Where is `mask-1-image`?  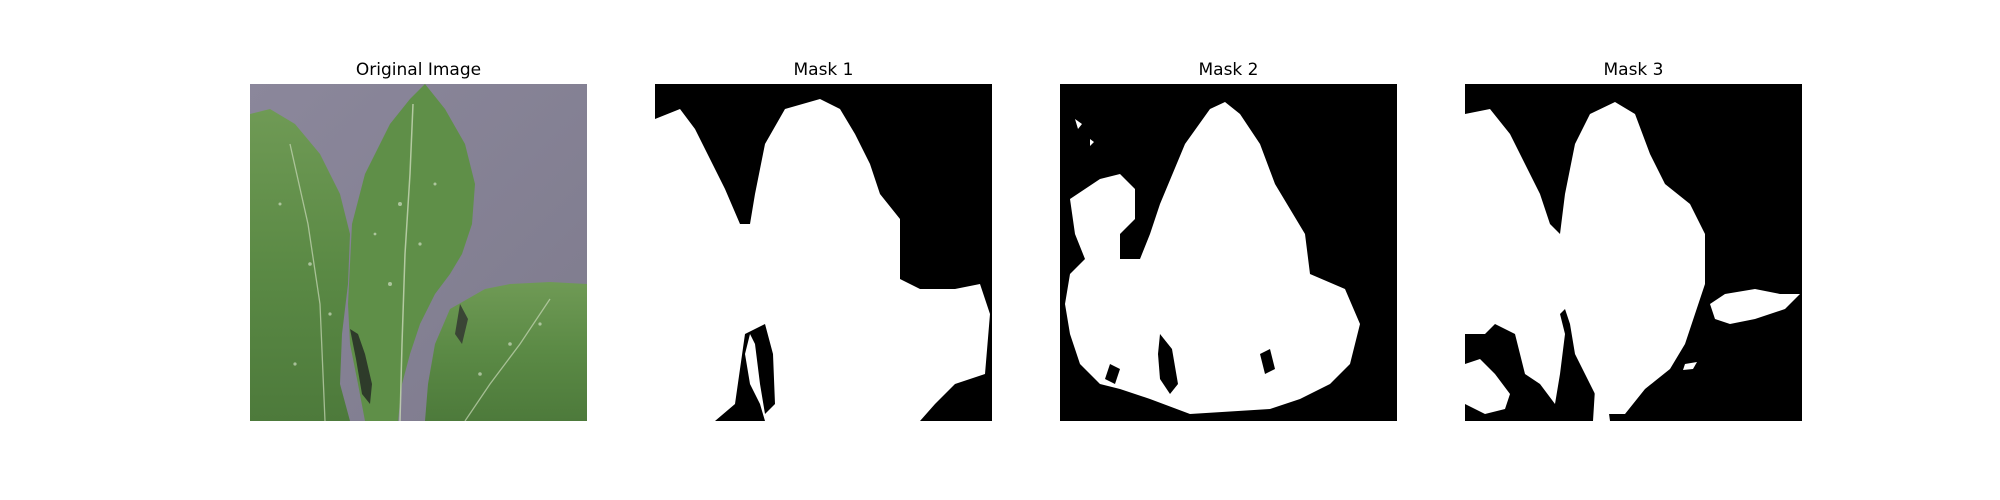 mask-1-image is located at coordinates (823, 252).